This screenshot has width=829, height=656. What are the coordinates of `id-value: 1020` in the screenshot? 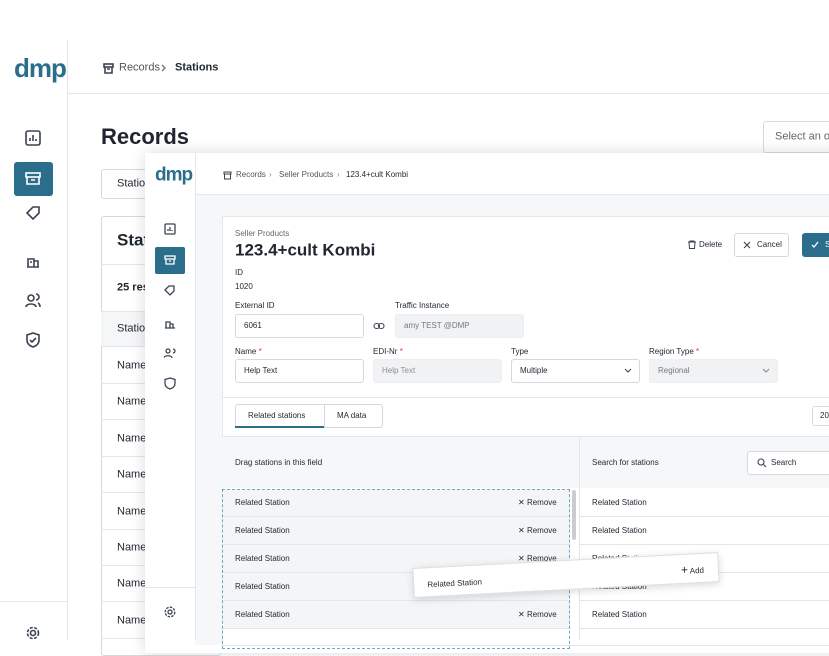 It's located at (244, 286).